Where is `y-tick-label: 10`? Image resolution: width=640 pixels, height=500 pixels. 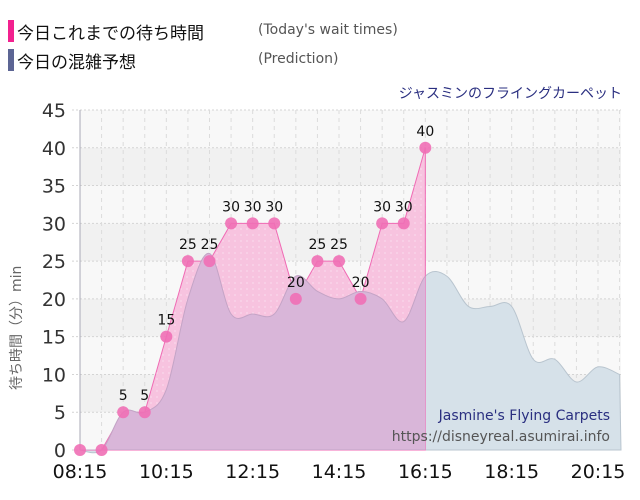
y-tick-label: 10 is located at coordinates (54, 375).